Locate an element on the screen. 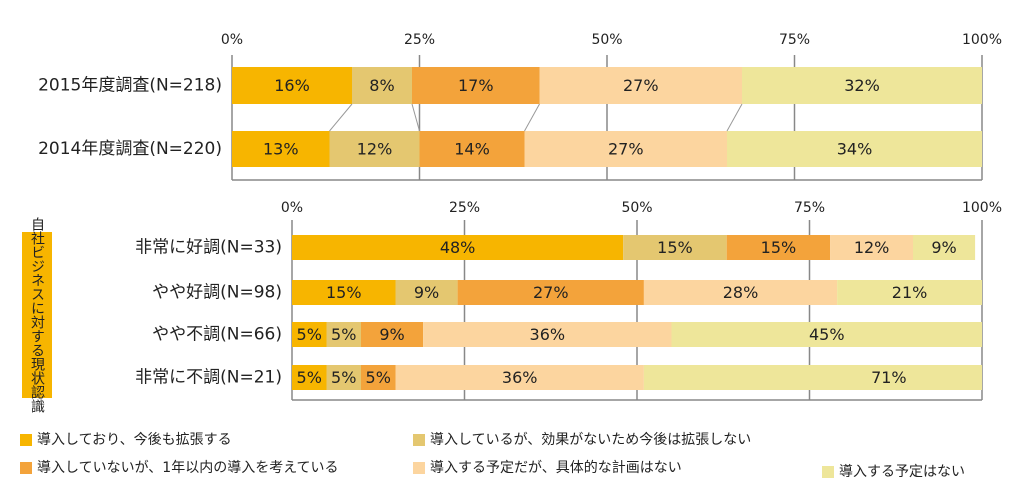 The height and width of the screenshot is (487, 1030). data-label: 32% is located at coordinates (862, 85).